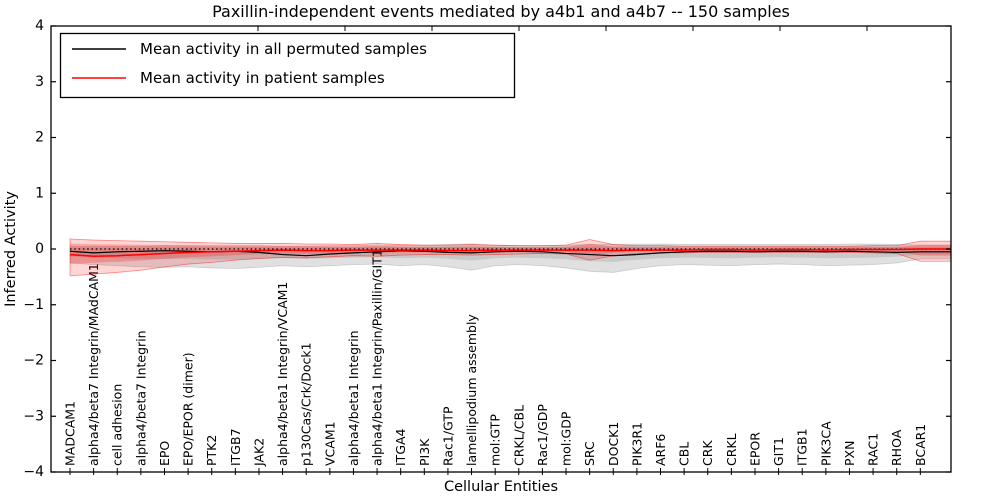 The width and height of the screenshot is (1000, 500). What do you see at coordinates (731, 449) in the screenshot?
I see `x-tick-label: CRKL` at bounding box center [731, 449].